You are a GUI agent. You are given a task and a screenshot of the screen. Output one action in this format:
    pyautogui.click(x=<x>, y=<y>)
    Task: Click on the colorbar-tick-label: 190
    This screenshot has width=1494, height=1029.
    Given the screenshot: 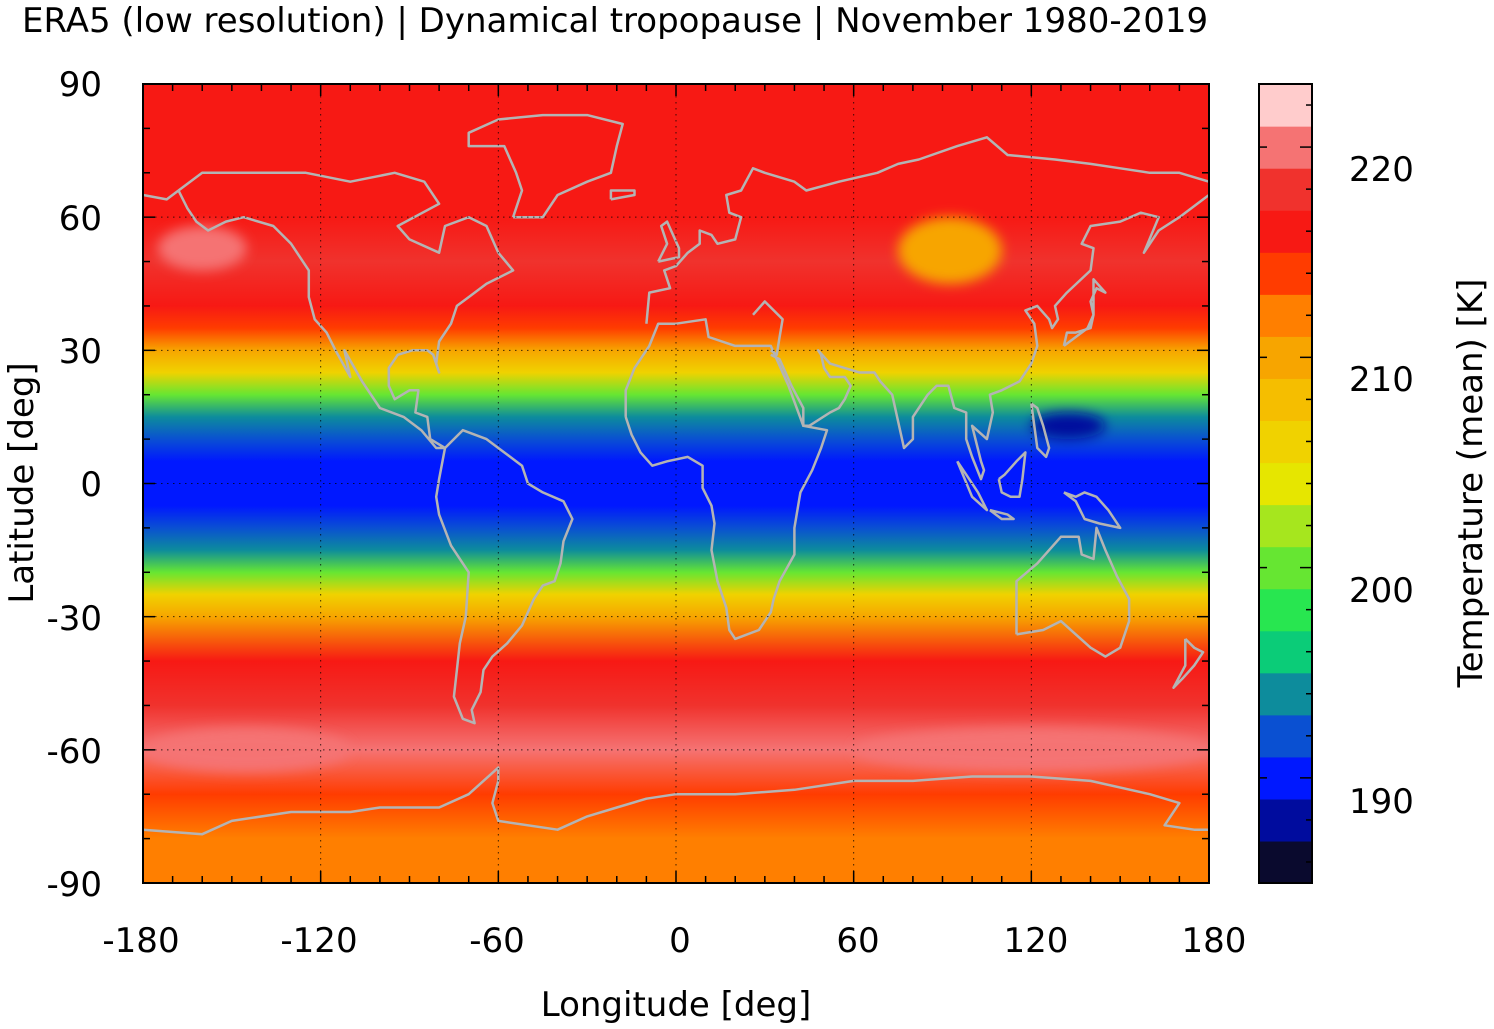 What is the action you would take?
    pyautogui.click(x=1381, y=802)
    